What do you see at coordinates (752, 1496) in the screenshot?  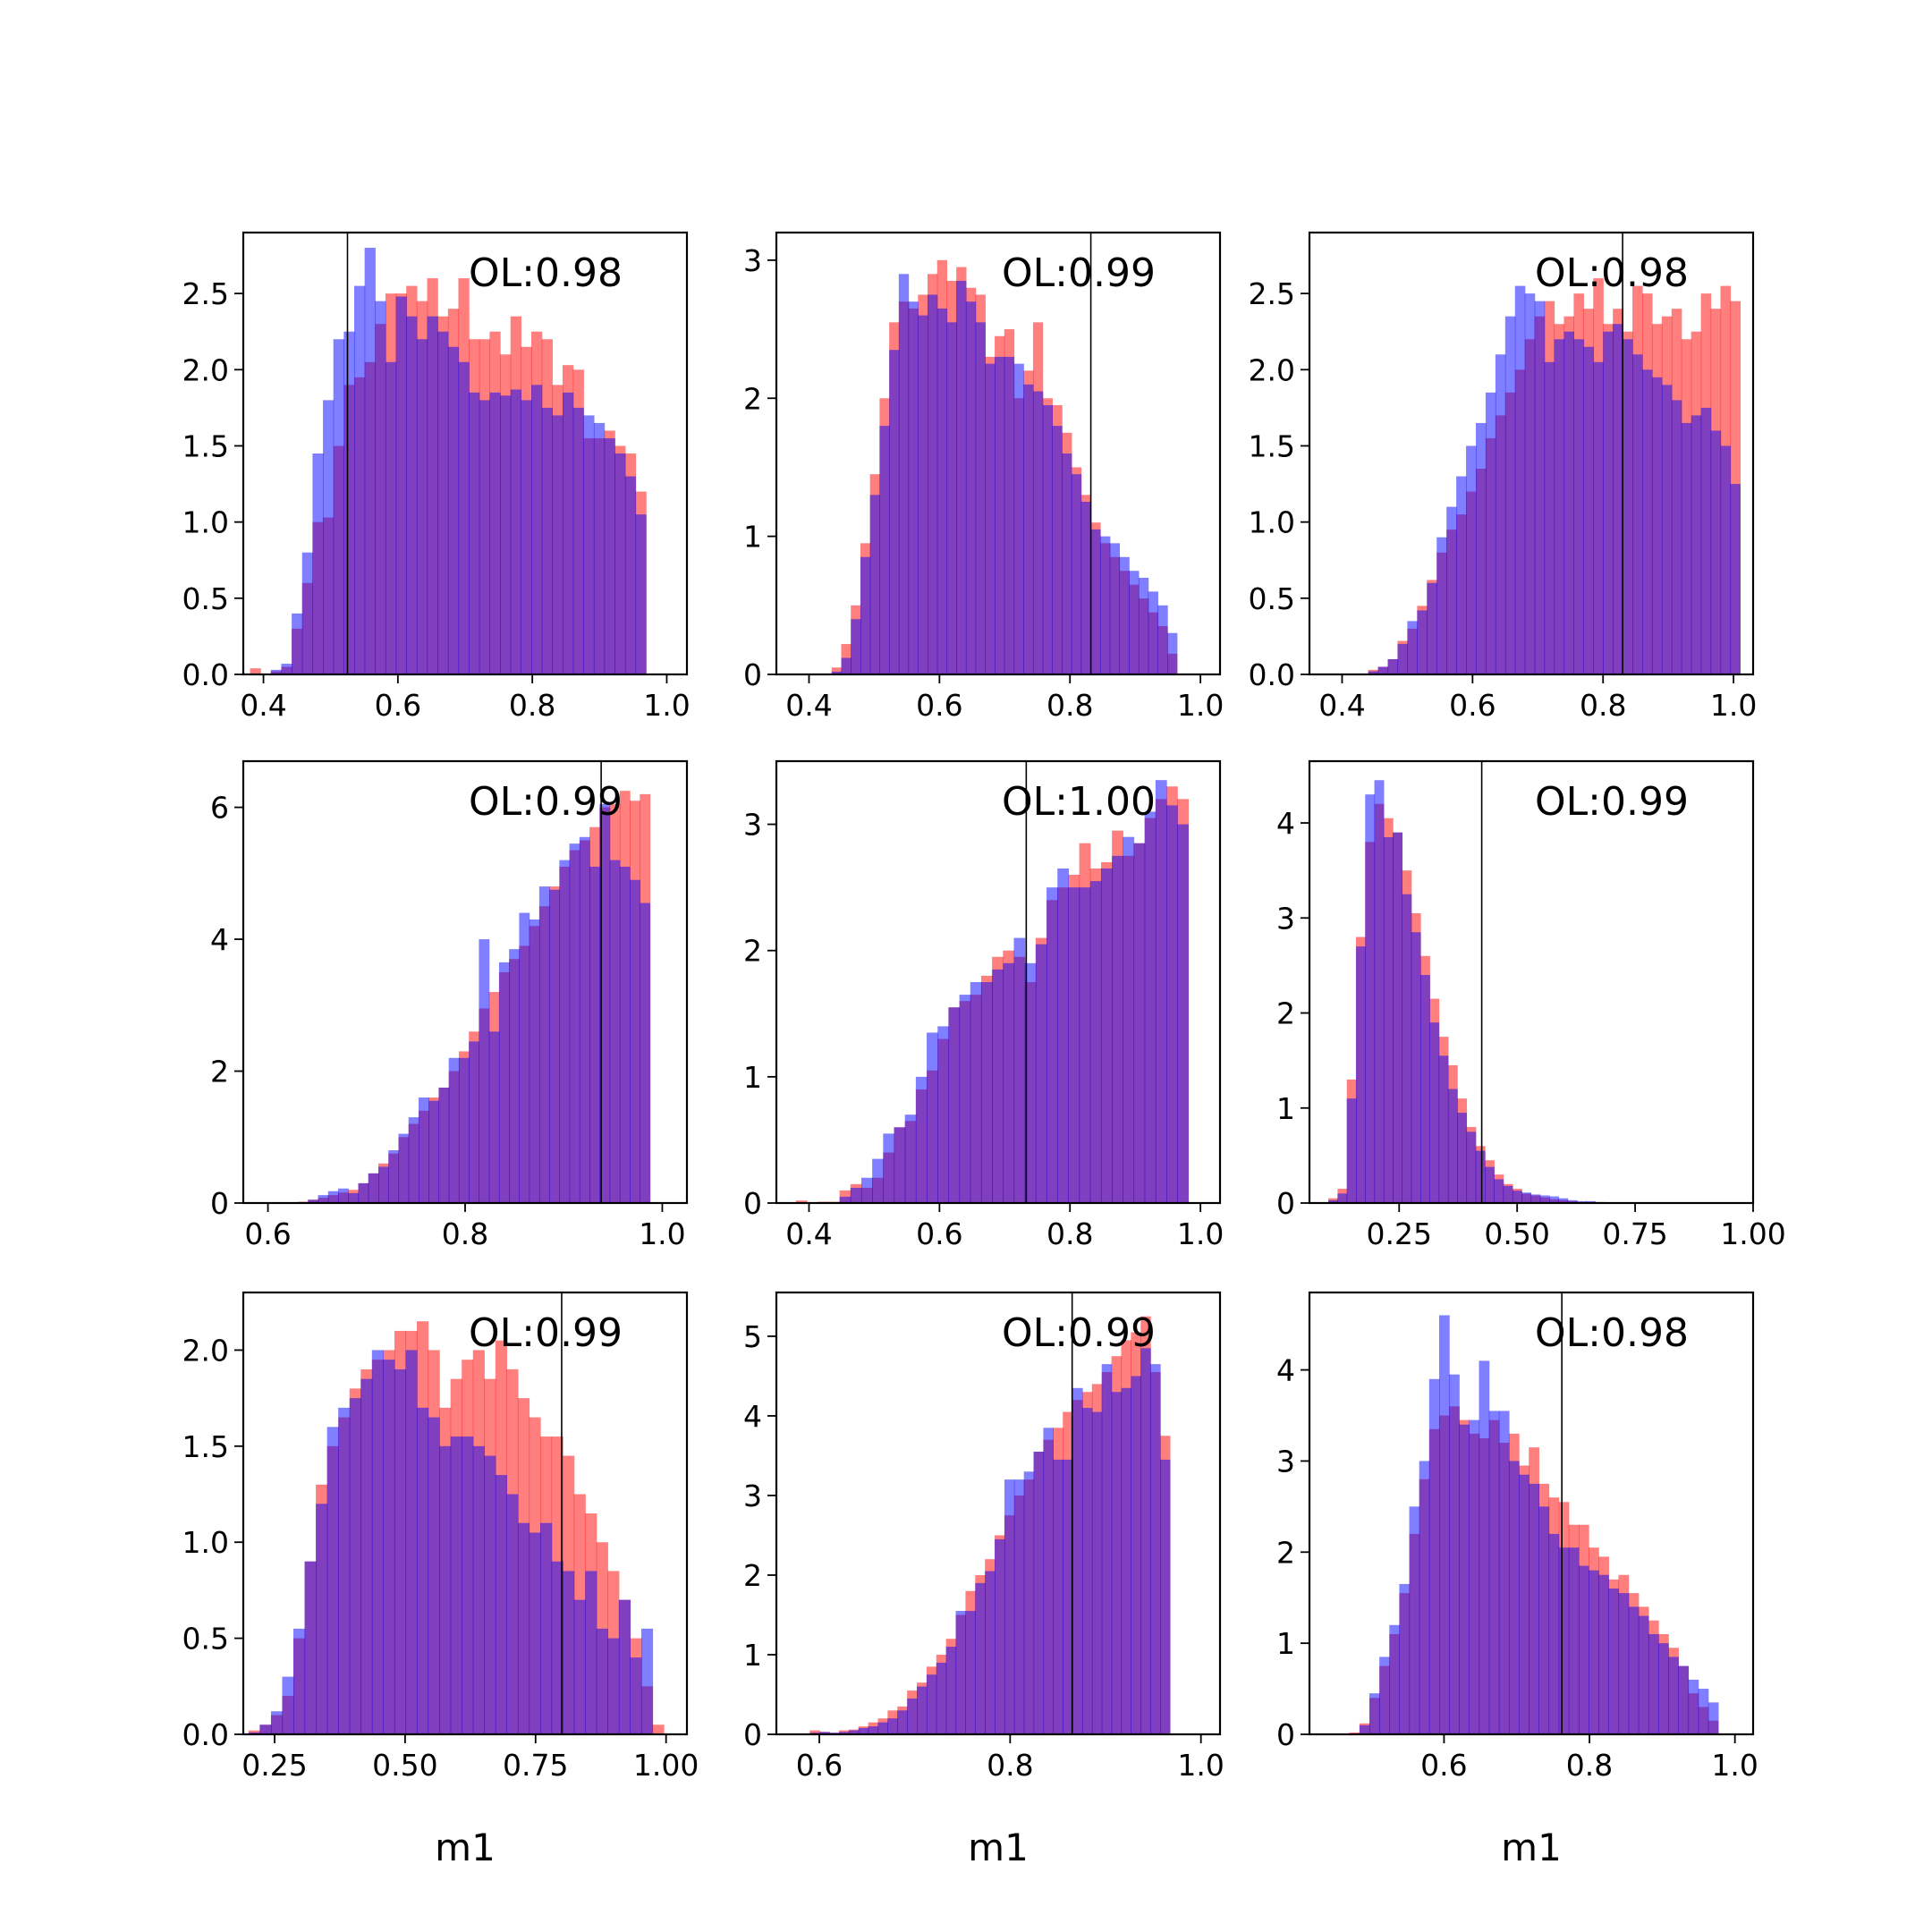 I see `chart-8-y-tick-label: 3` at bounding box center [752, 1496].